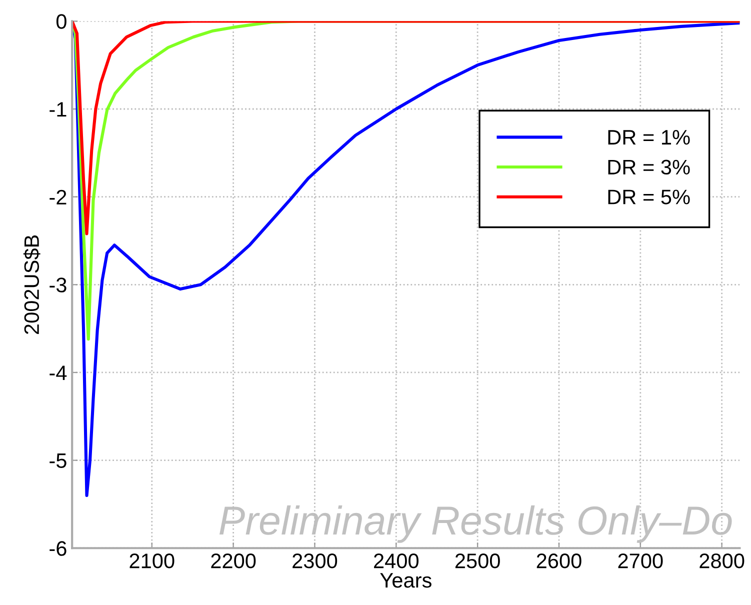  What do you see at coordinates (406, 580) in the screenshot?
I see `x-axis-title: Years` at bounding box center [406, 580].